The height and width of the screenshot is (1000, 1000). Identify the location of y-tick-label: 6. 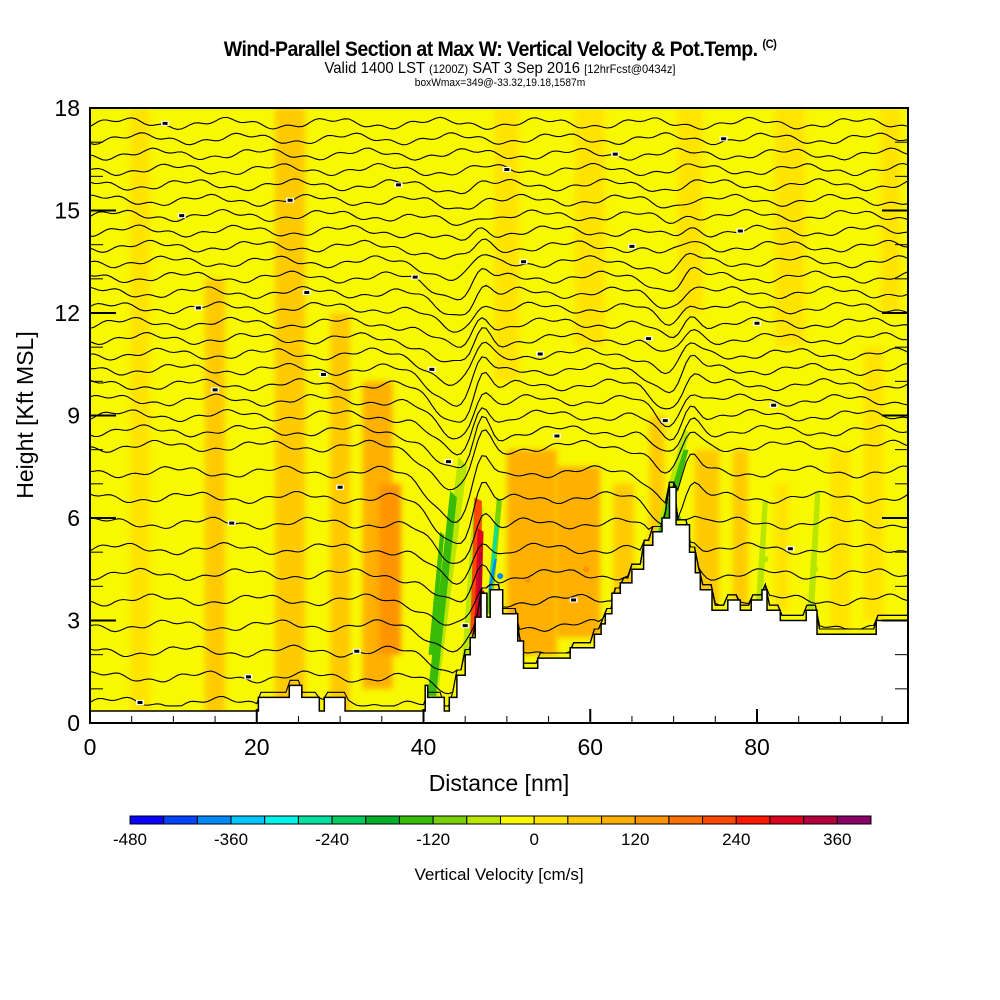
(73, 518).